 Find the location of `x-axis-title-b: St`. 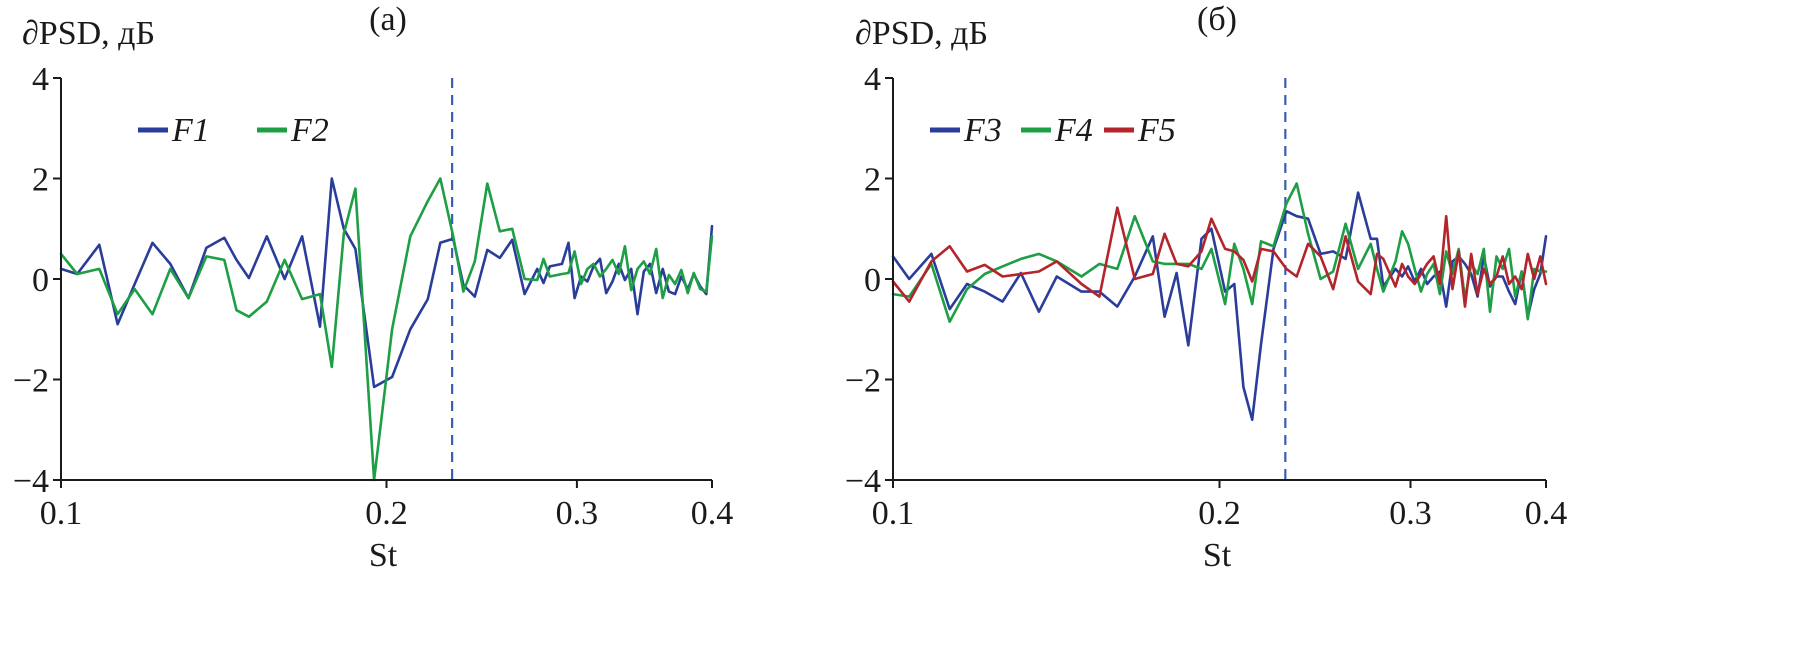

x-axis-title-b: St is located at coordinates (1217, 555).